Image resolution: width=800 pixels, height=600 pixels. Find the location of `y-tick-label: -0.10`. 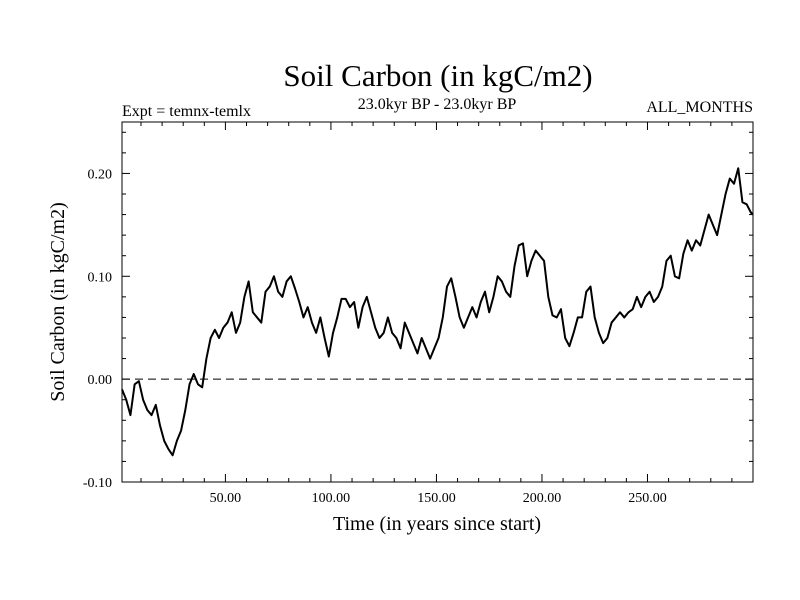

y-tick-label: -0.10 is located at coordinates (97, 483).